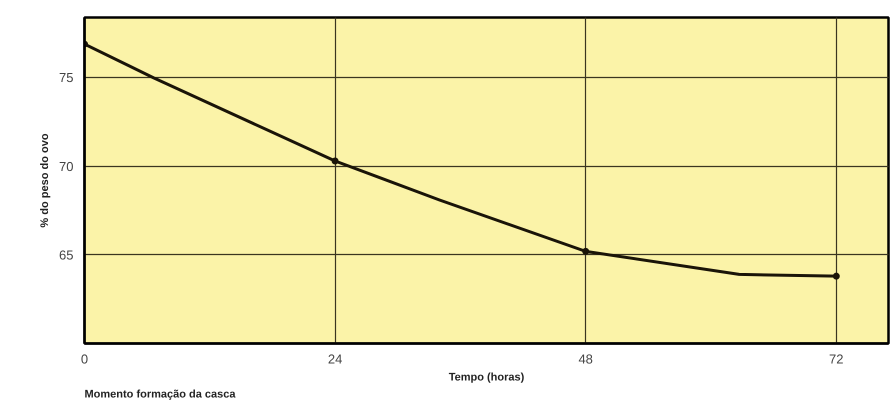  What do you see at coordinates (335, 359) in the screenshot?
I see `x-tick-label: 24` at bounding box center [335, 359].